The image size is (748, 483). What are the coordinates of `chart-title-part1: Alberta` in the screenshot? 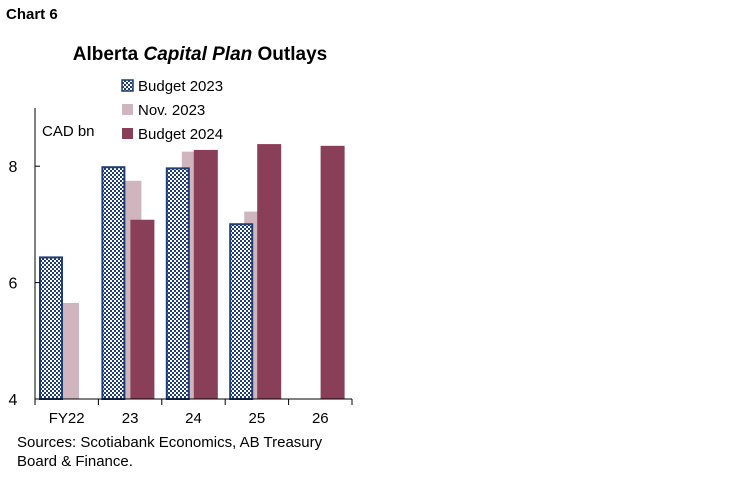 It's located at (108, 54).